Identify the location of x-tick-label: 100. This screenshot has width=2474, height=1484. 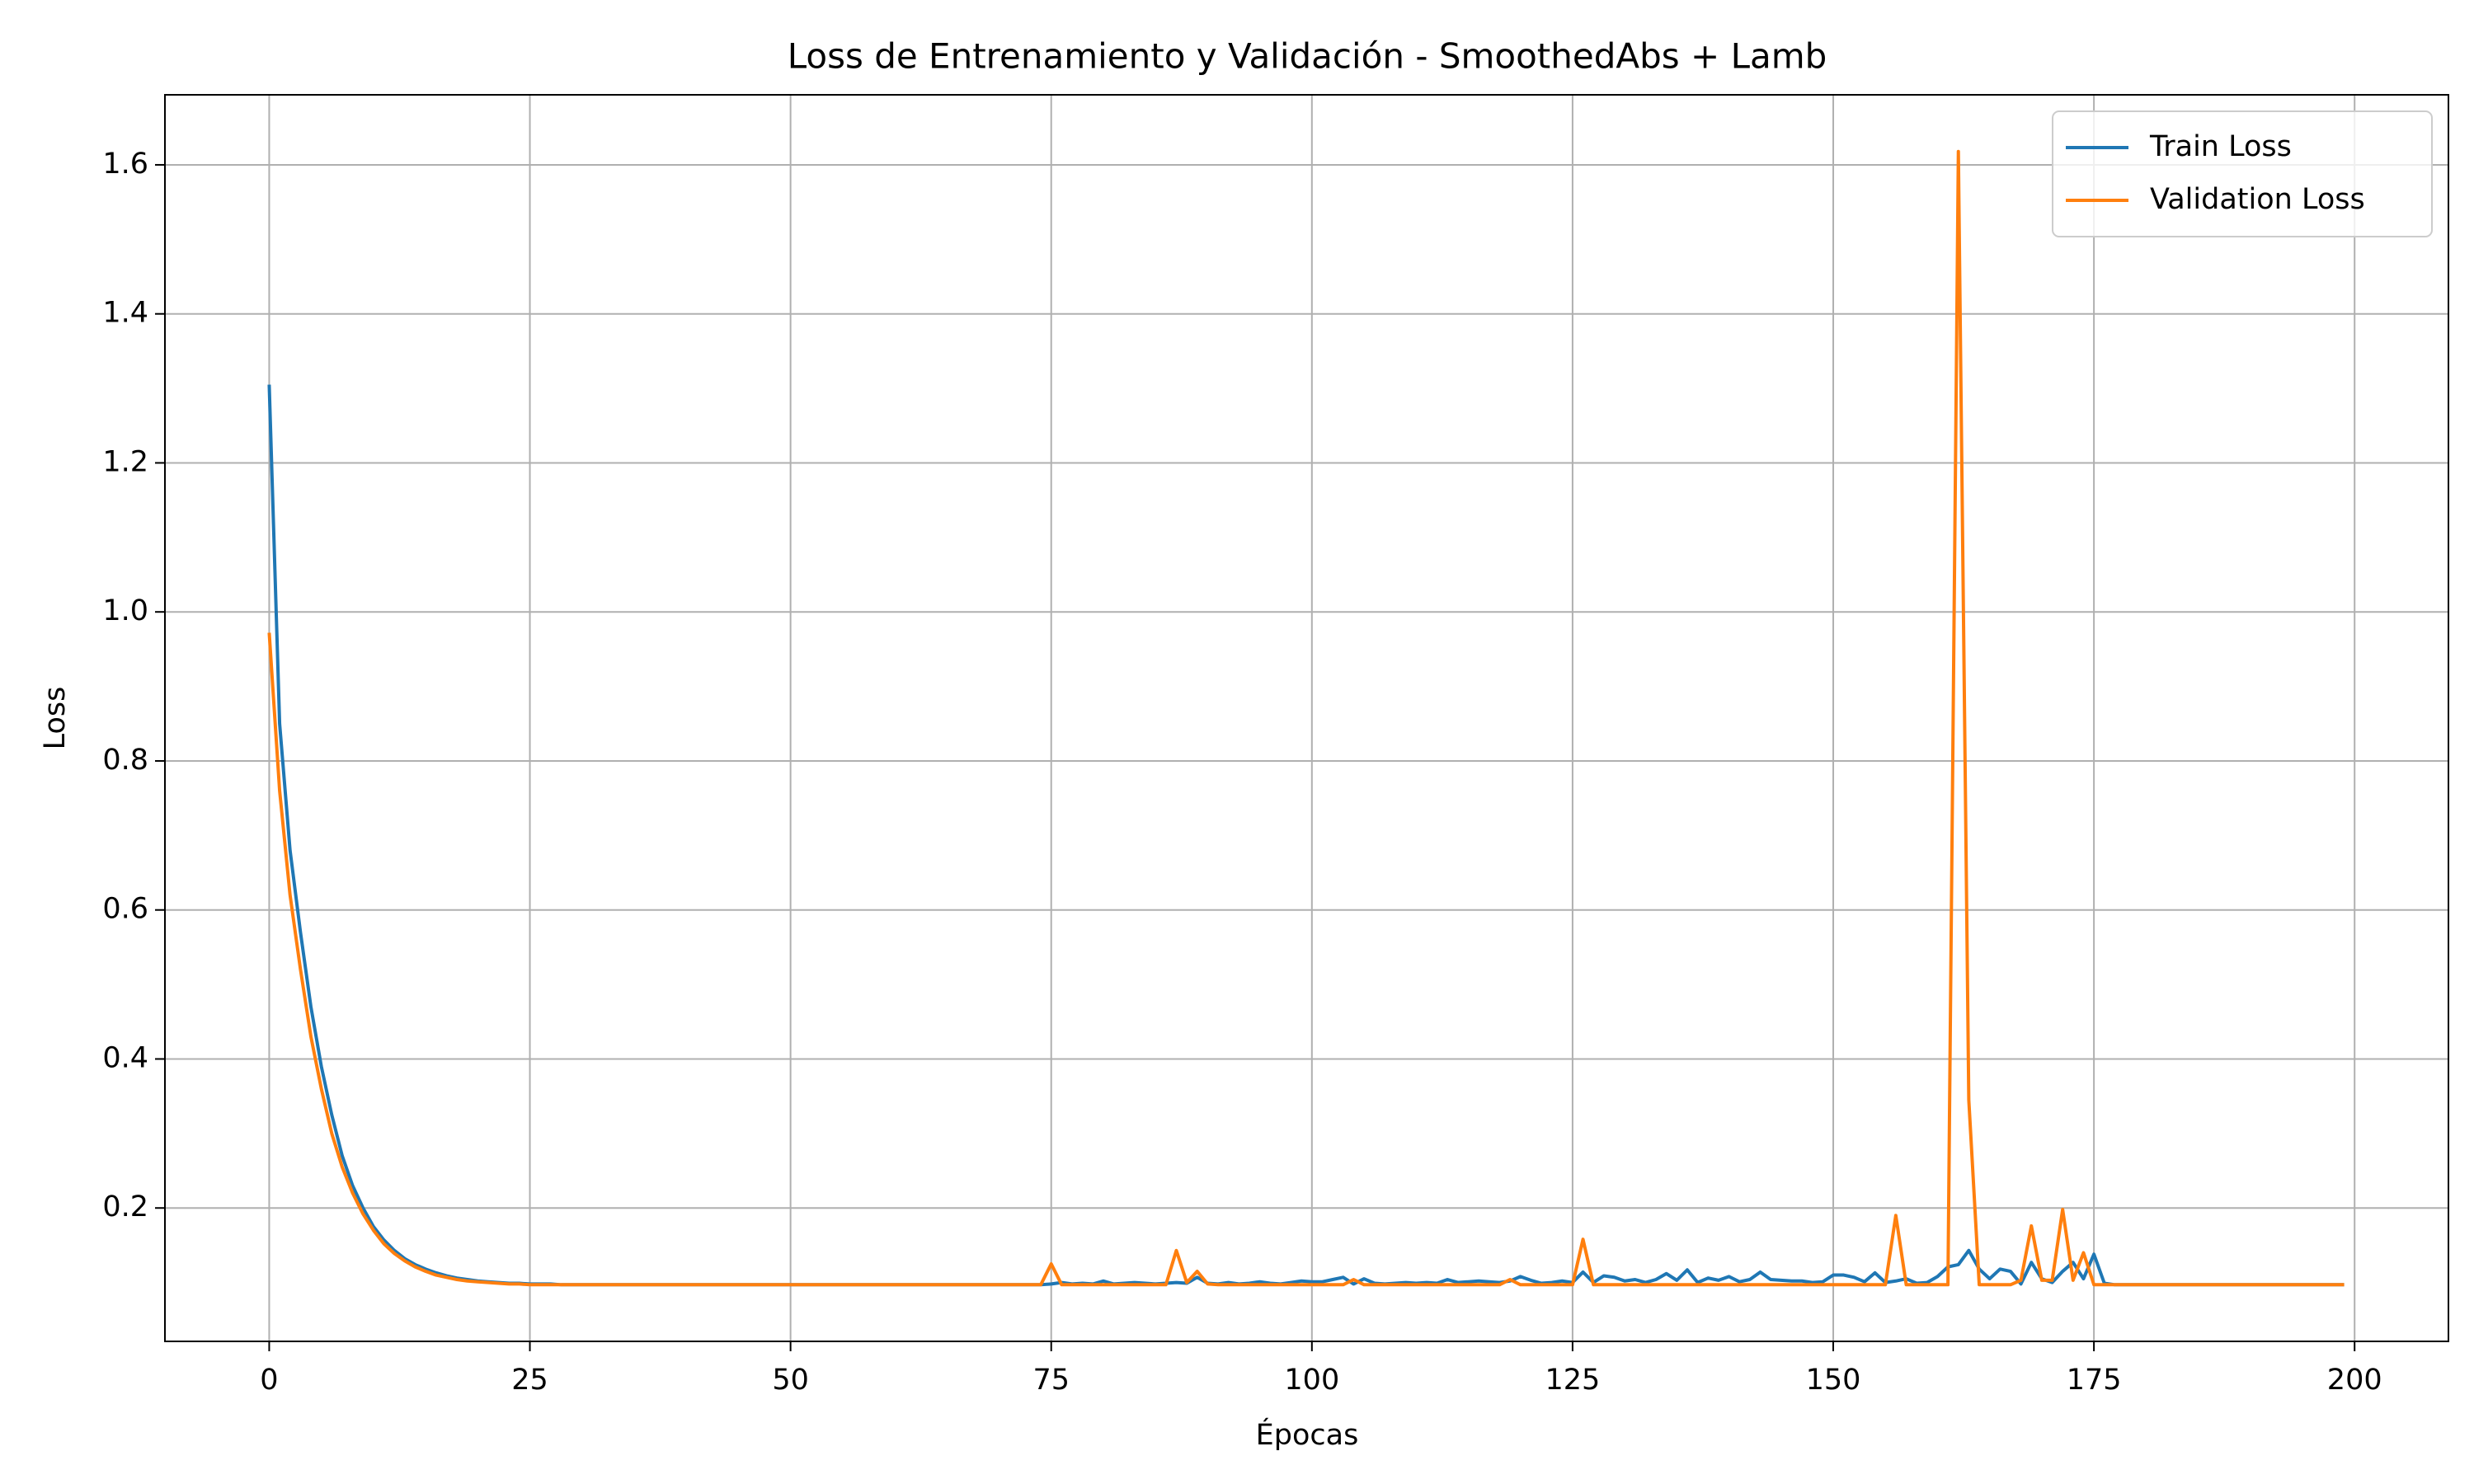
(1311, 1380).